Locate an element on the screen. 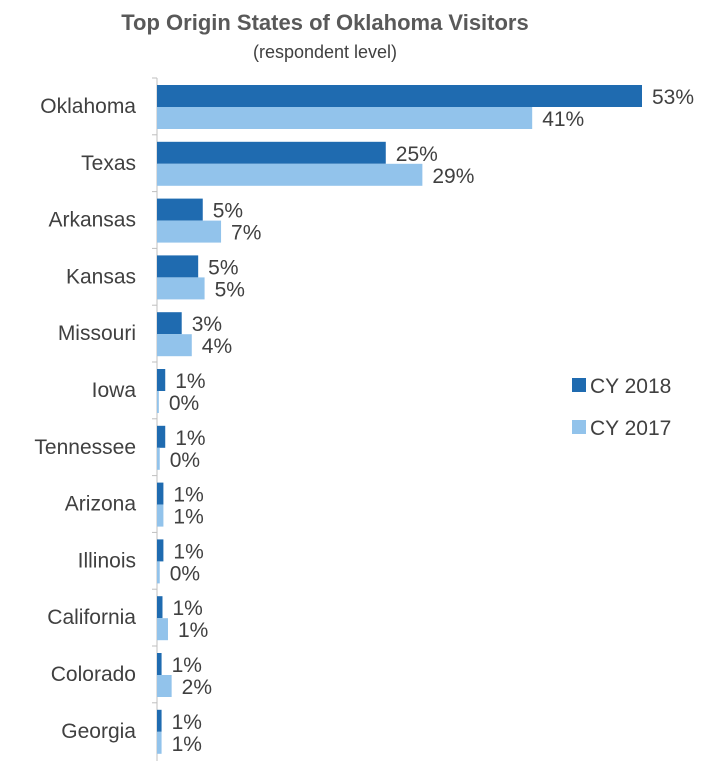  data-label-cy-2018-tennessee: 1% is located at coordinates (190, 438).